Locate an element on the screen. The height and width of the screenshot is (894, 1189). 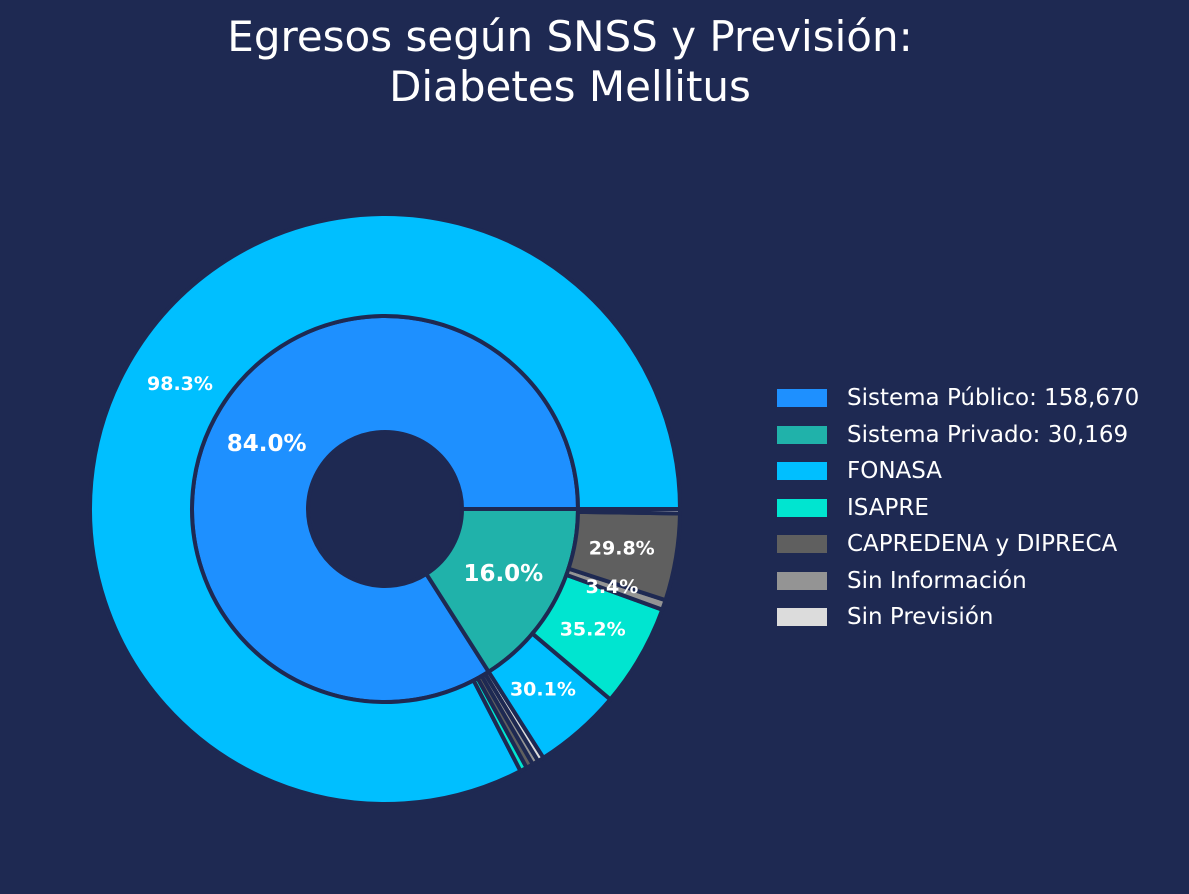
legend-item-capredena-dipreca: CAPREDENA y DIPRECA is located at coordinates (958, 544).